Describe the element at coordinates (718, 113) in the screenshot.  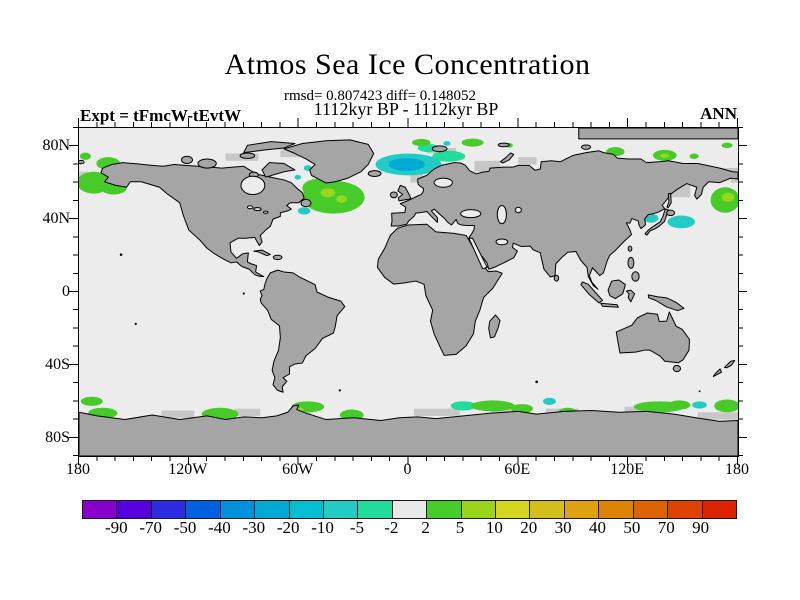
I see `season-label: ANN` at that location.